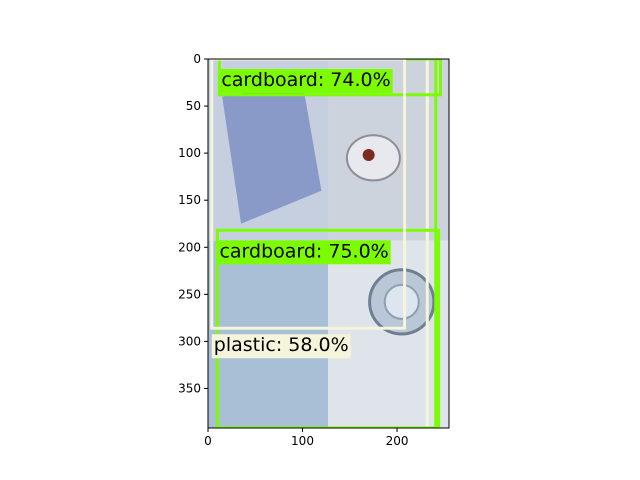 This screenshot has height=480, width=640. I want to click on y-tick-label: 350, so click(189, 388).